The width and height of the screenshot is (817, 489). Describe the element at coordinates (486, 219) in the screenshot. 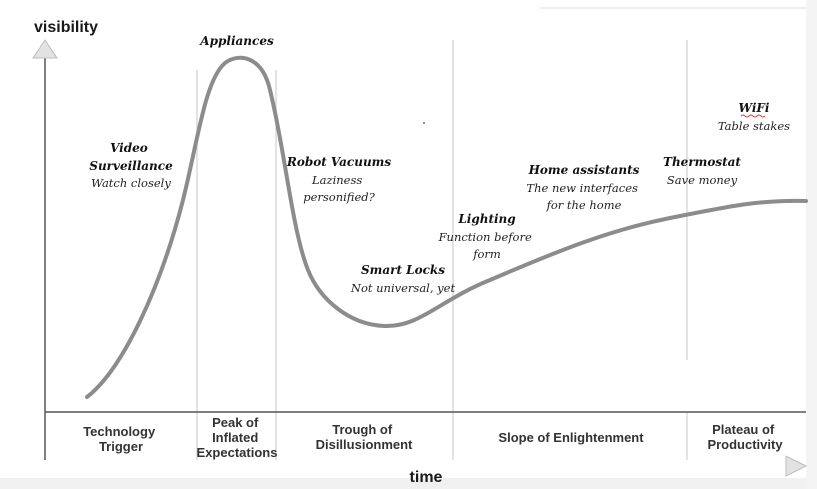

I see `tech-lighting-name: Lighting` at that location.